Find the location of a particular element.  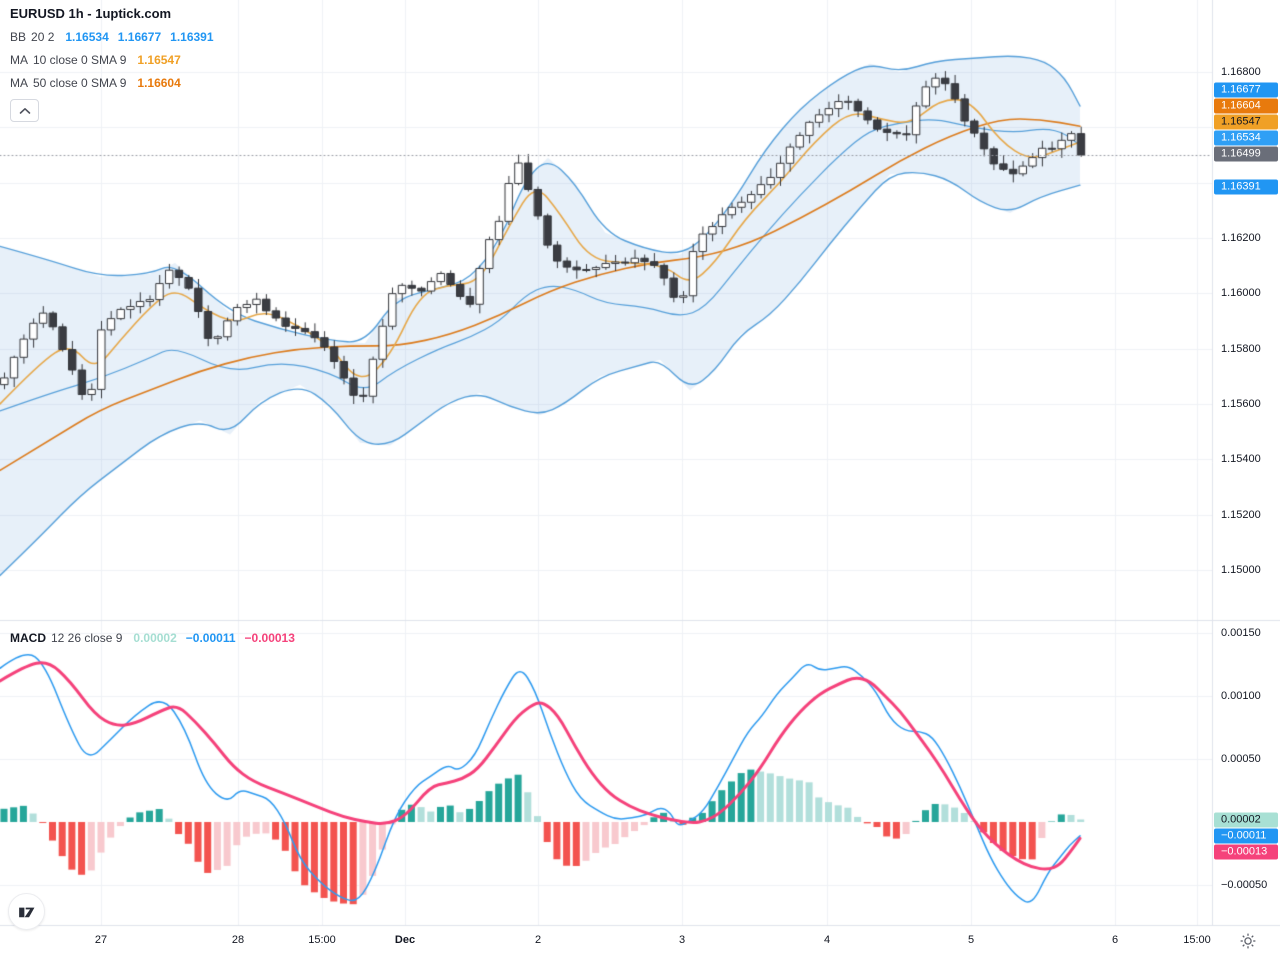

axis-tick-label: 1.15800 is located at coordinates (1241, 349).